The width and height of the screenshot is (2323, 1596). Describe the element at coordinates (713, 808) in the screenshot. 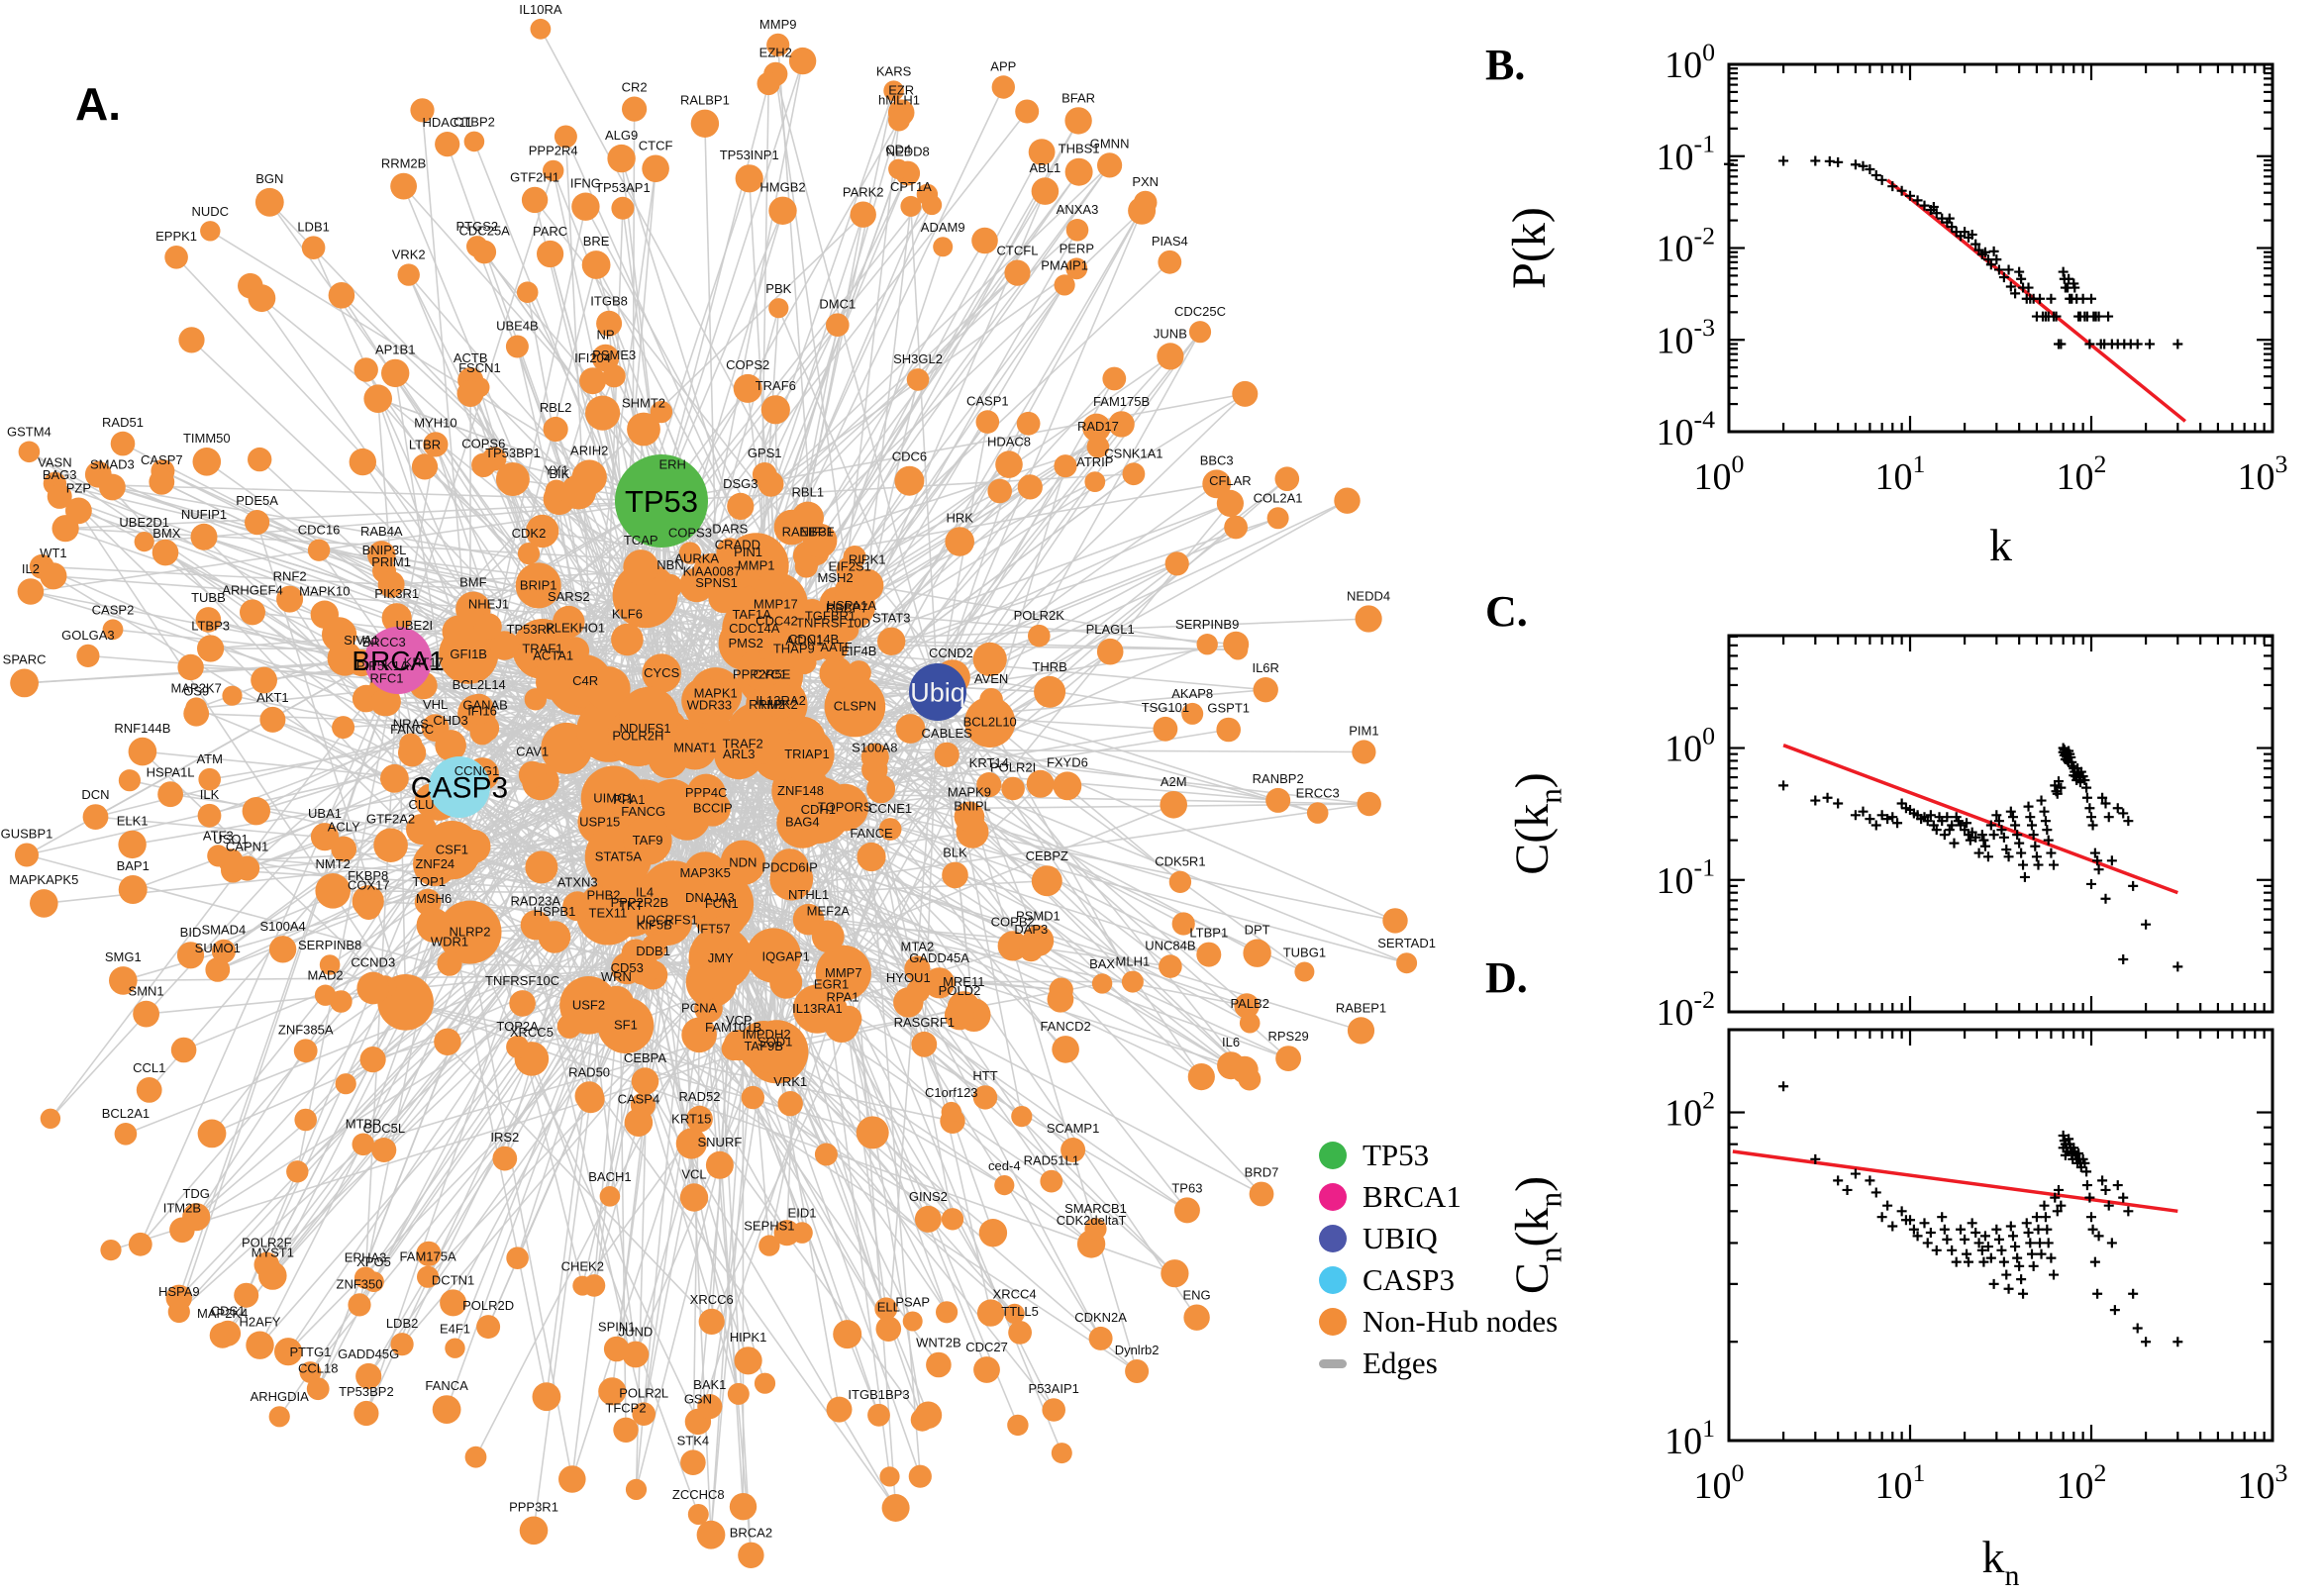

I see `gene-label: BCCIP` at that location.